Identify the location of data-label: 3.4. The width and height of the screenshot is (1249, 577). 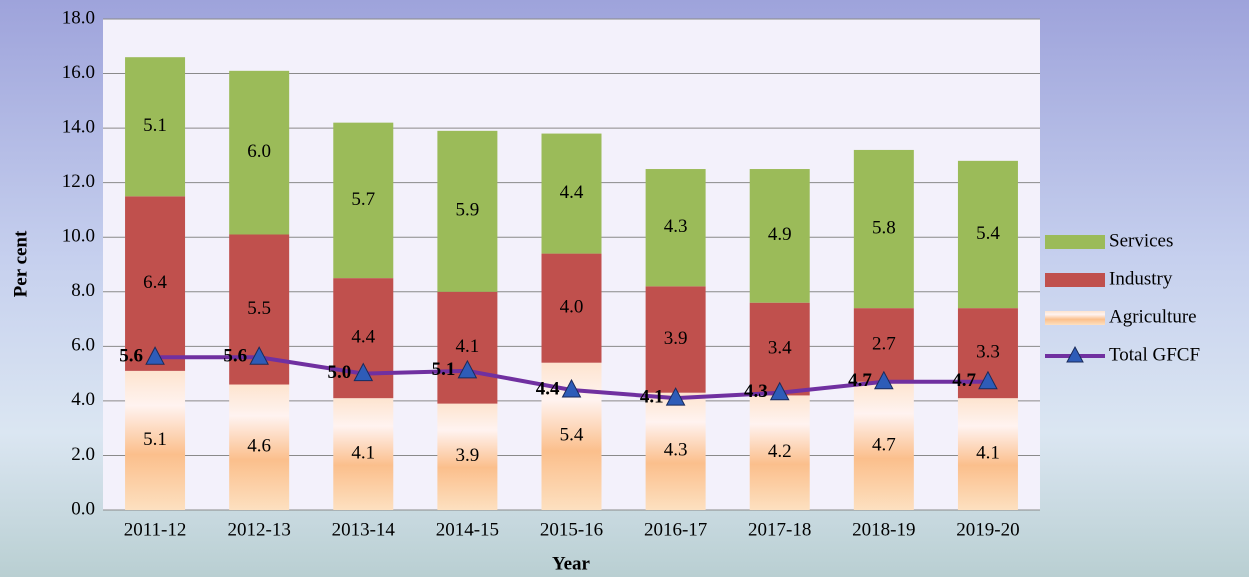
(780, 347).